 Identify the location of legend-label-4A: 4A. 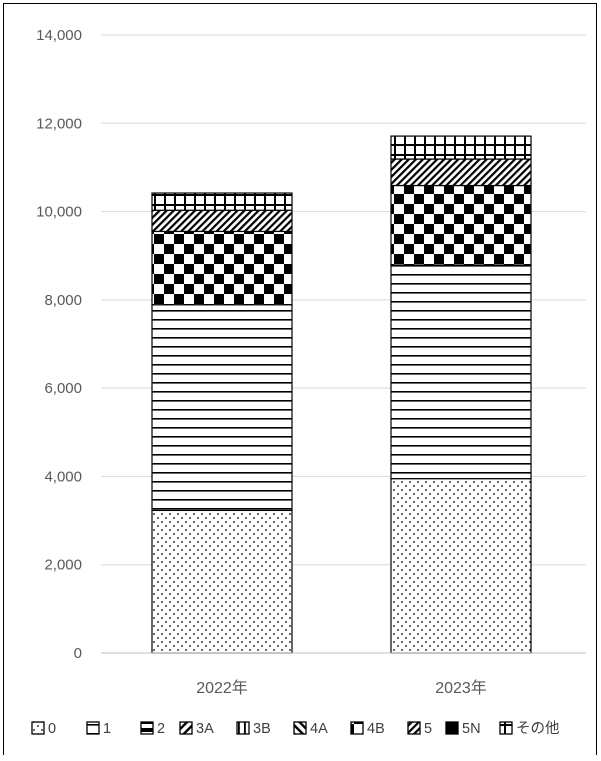
(319, 729).